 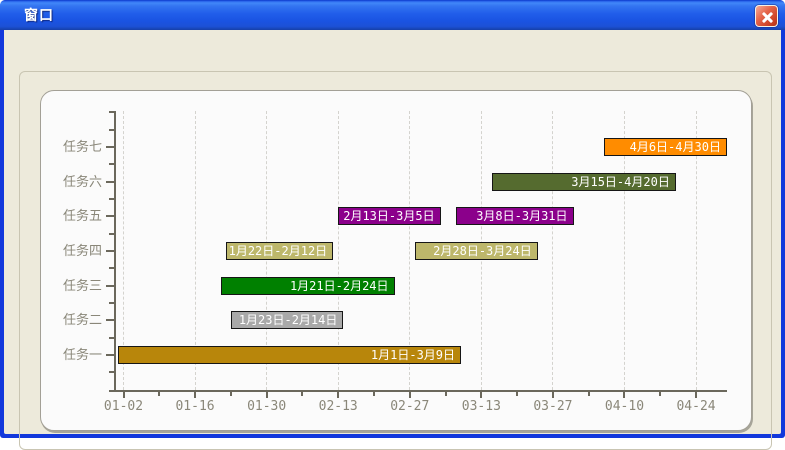 I want to click on gantt-bar: 3月8日-3月31日, so click(x=514, y=216).